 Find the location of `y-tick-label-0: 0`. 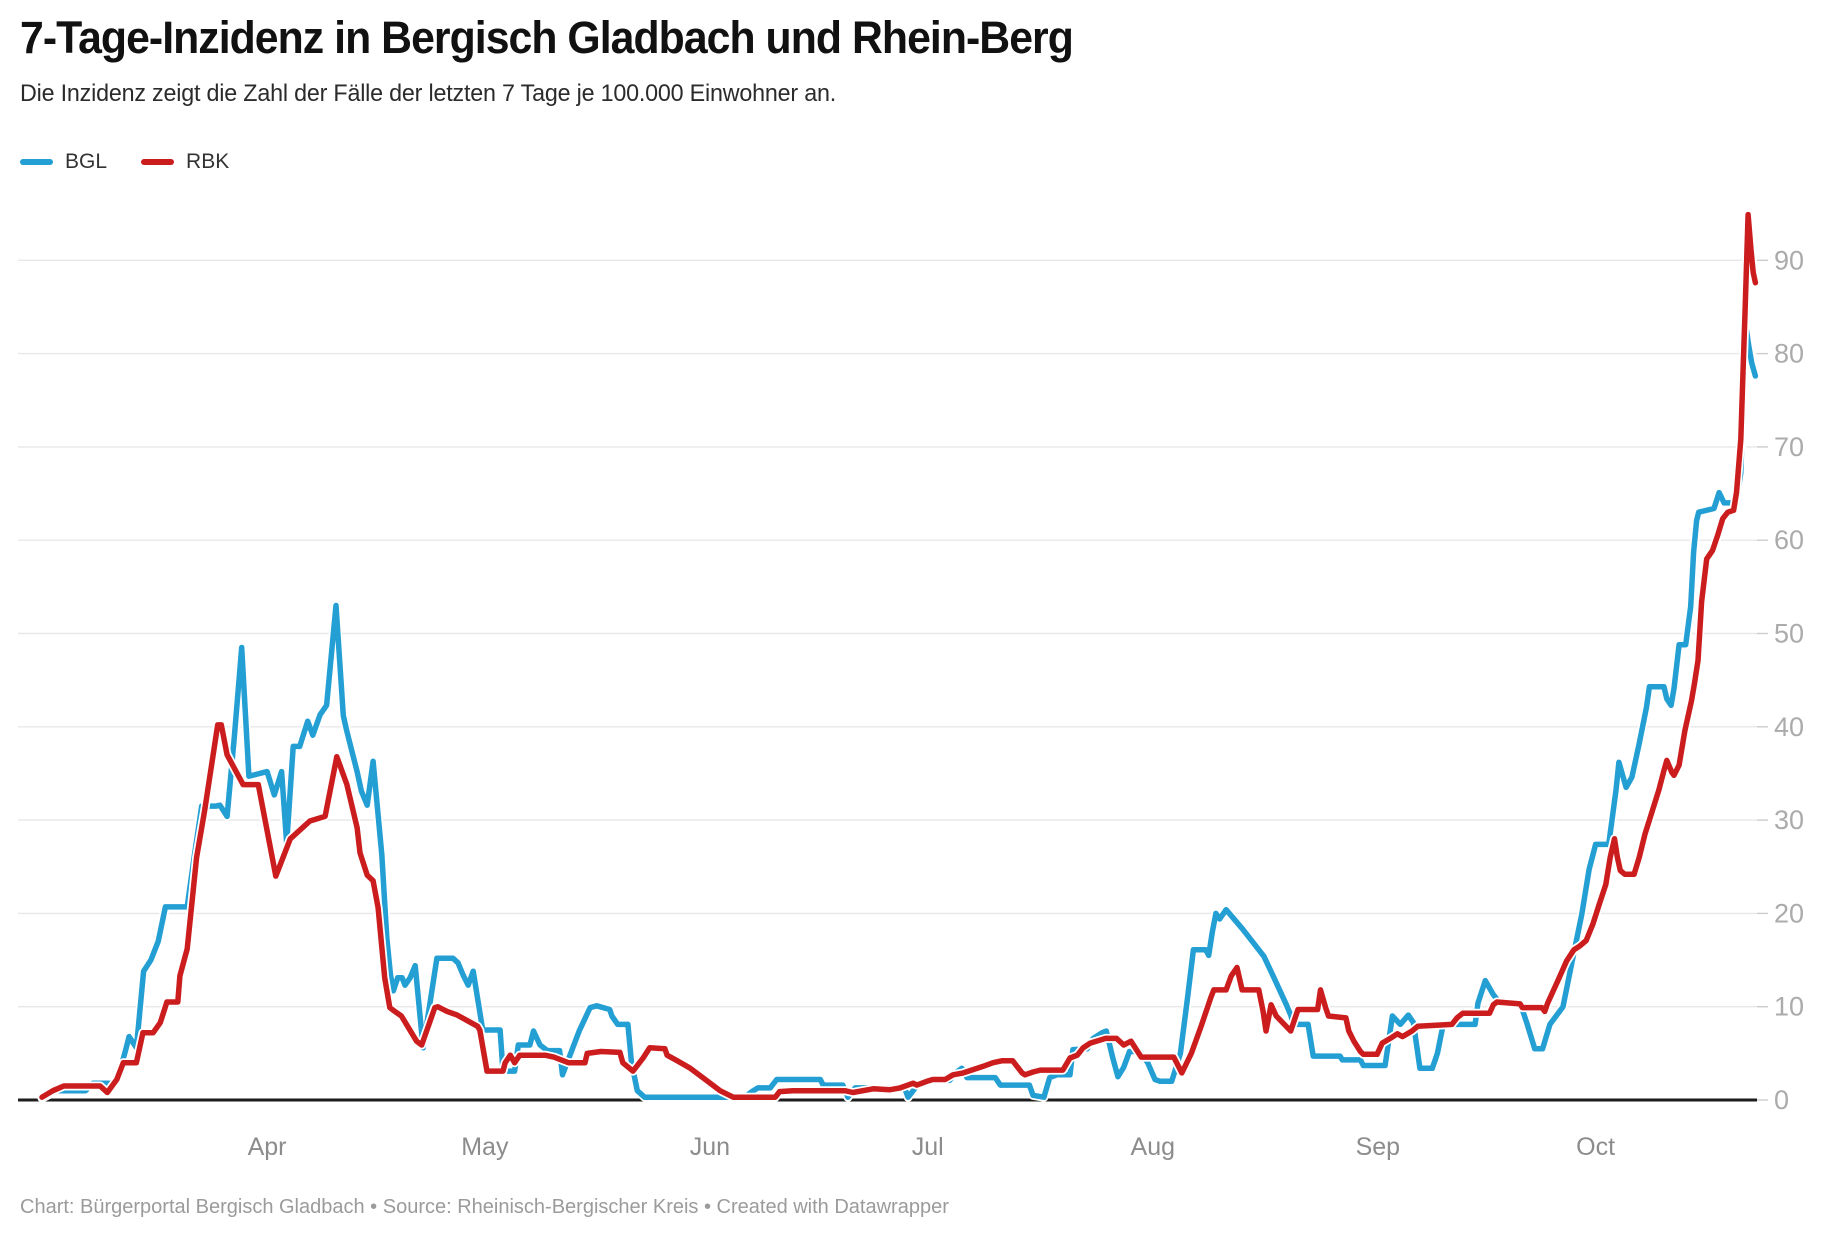

y-tick-label-0: 0 is located at coordinates (1781, 1100).